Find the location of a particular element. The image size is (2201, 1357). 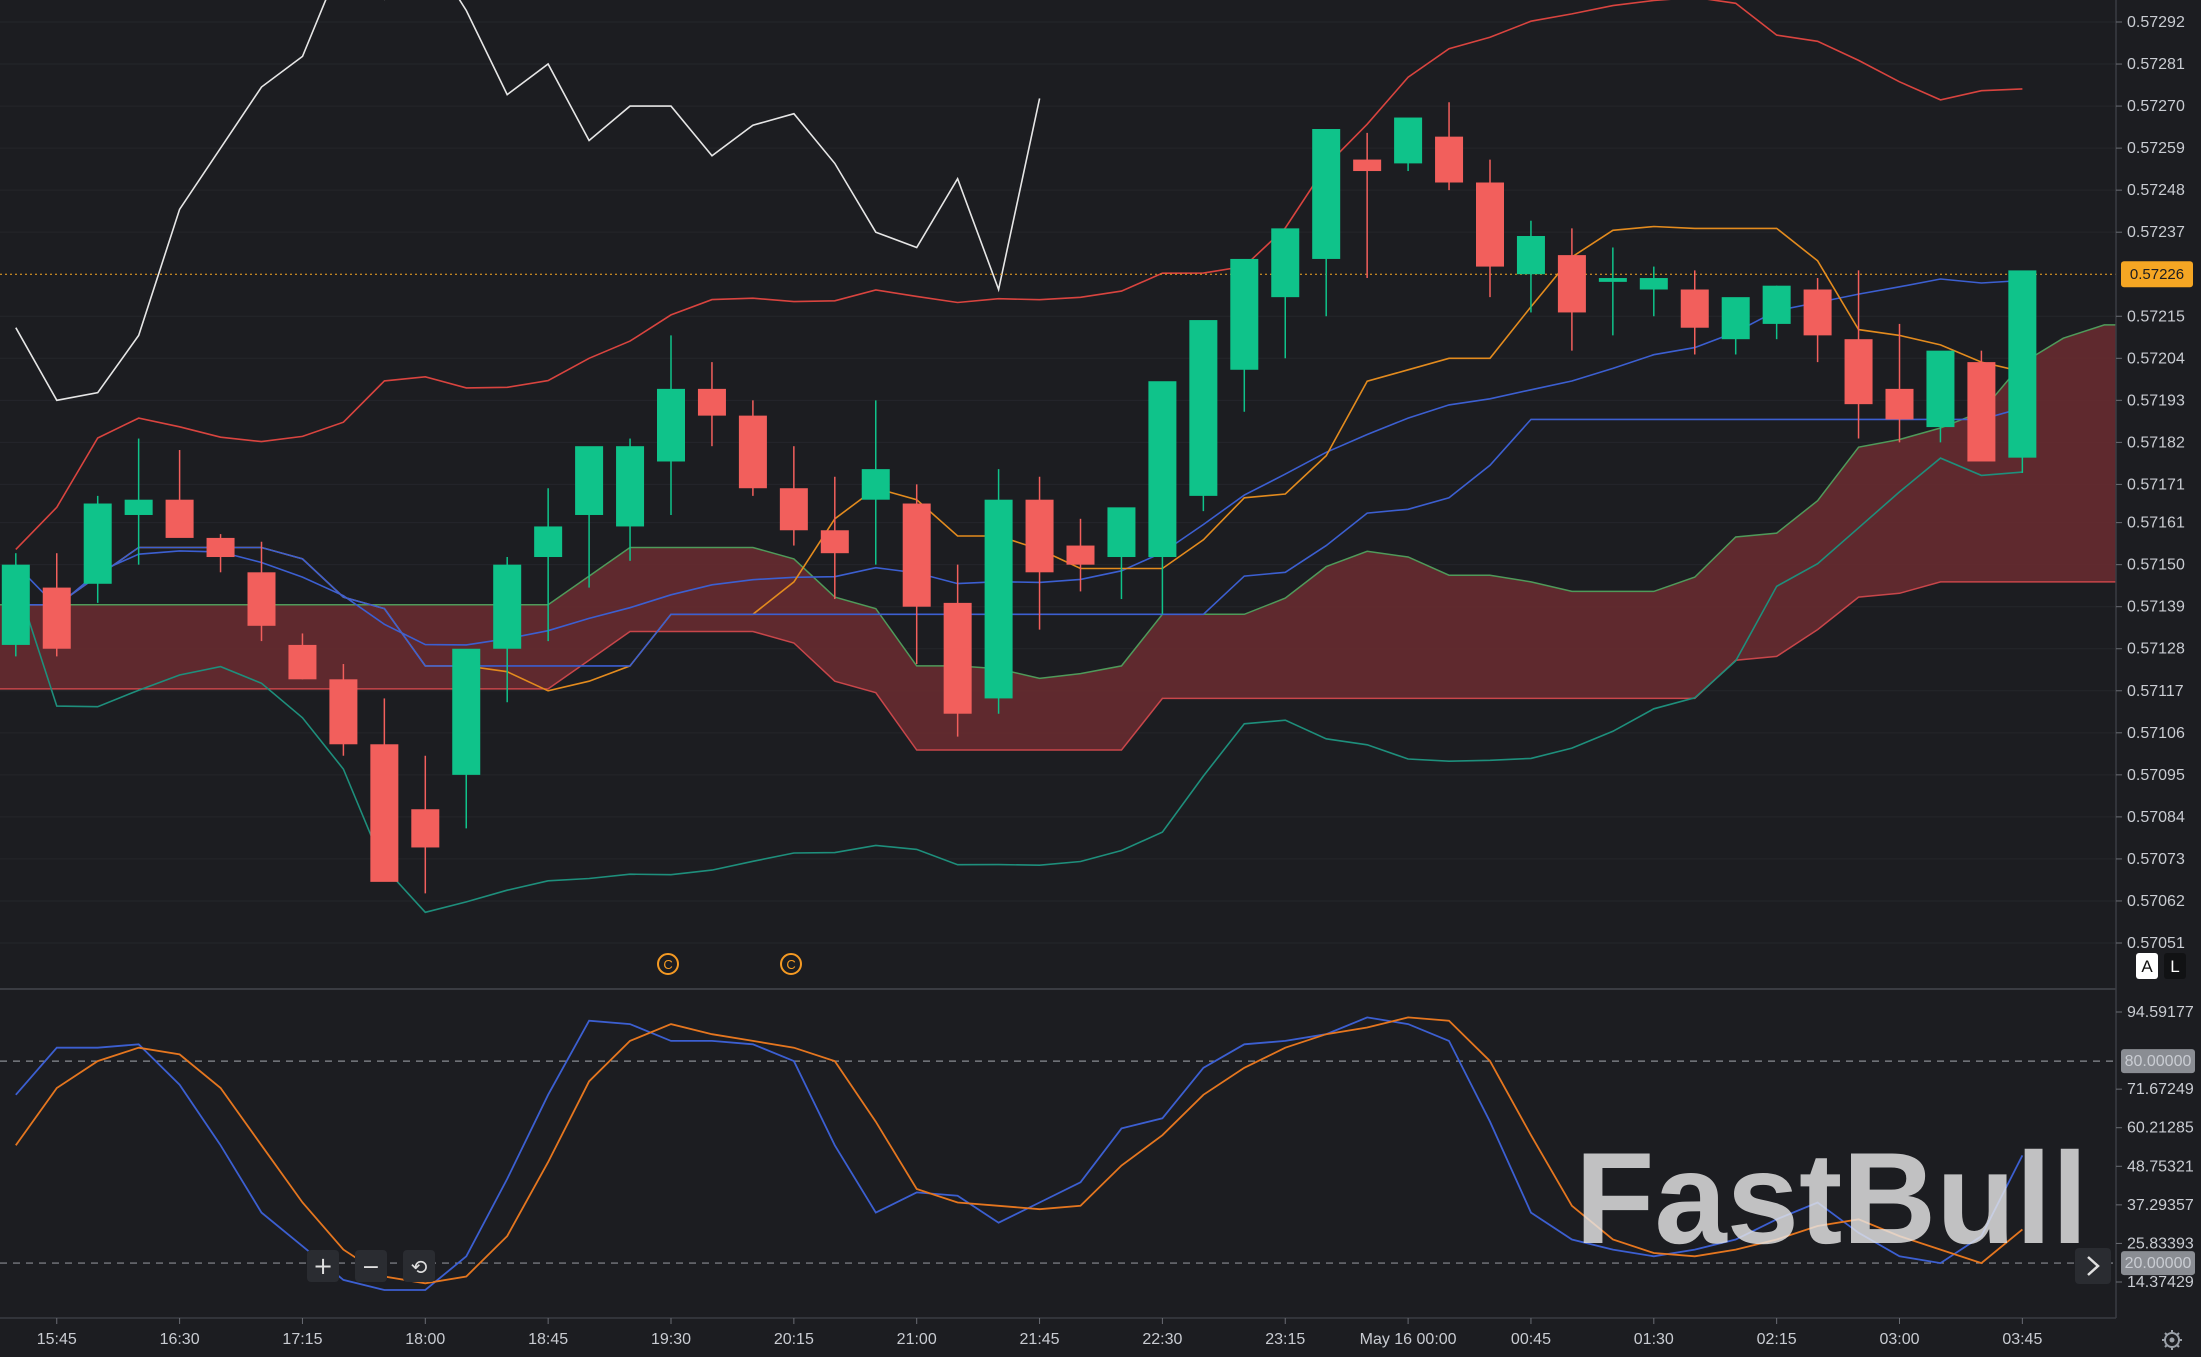

price-tick-label: 0.57095 is located at coordinates (2156, 775).